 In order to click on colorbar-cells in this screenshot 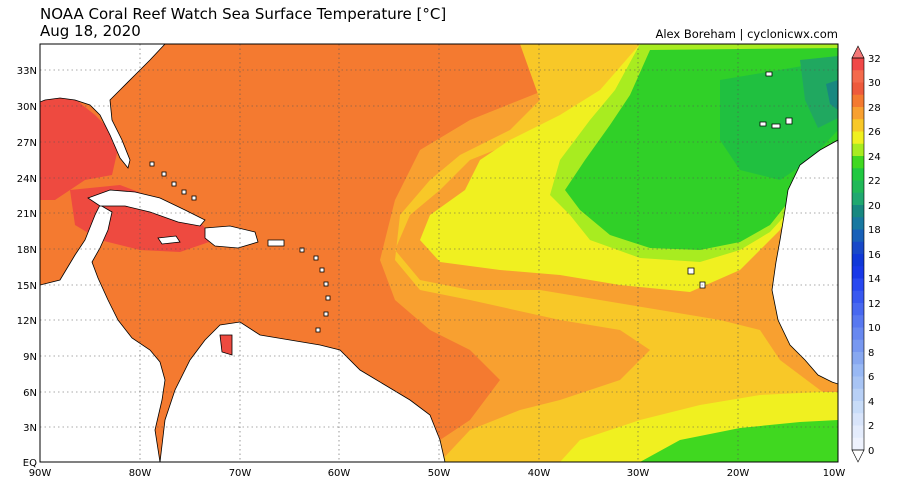, I will do `click(858, 254)`.